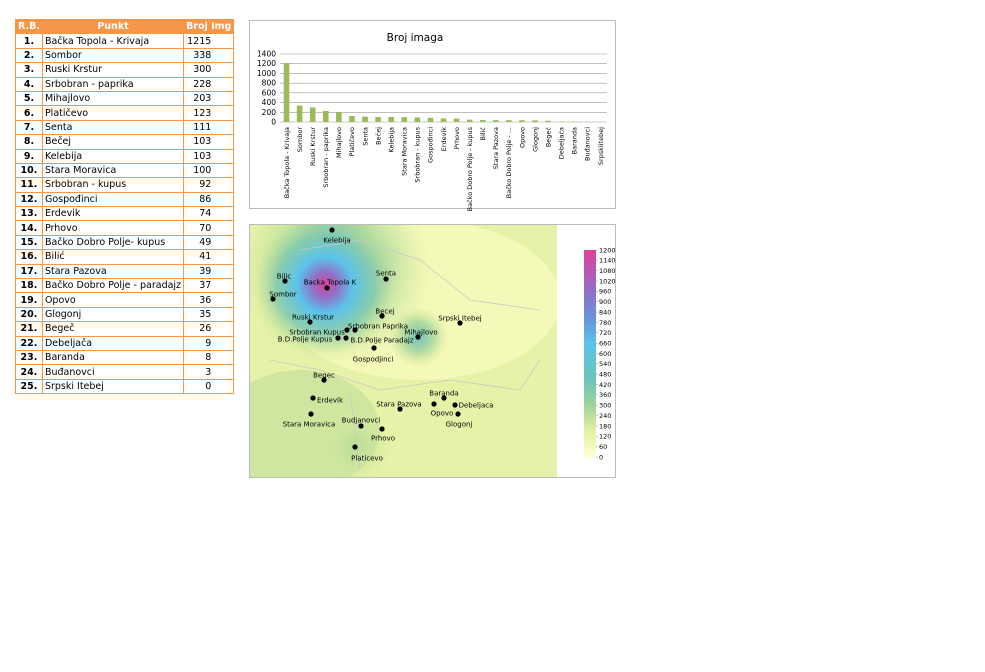 The image size is (985, 672). I want to click on table-row: 15. Bačko Dobro Polje- kupus 49, so click(125, 242).